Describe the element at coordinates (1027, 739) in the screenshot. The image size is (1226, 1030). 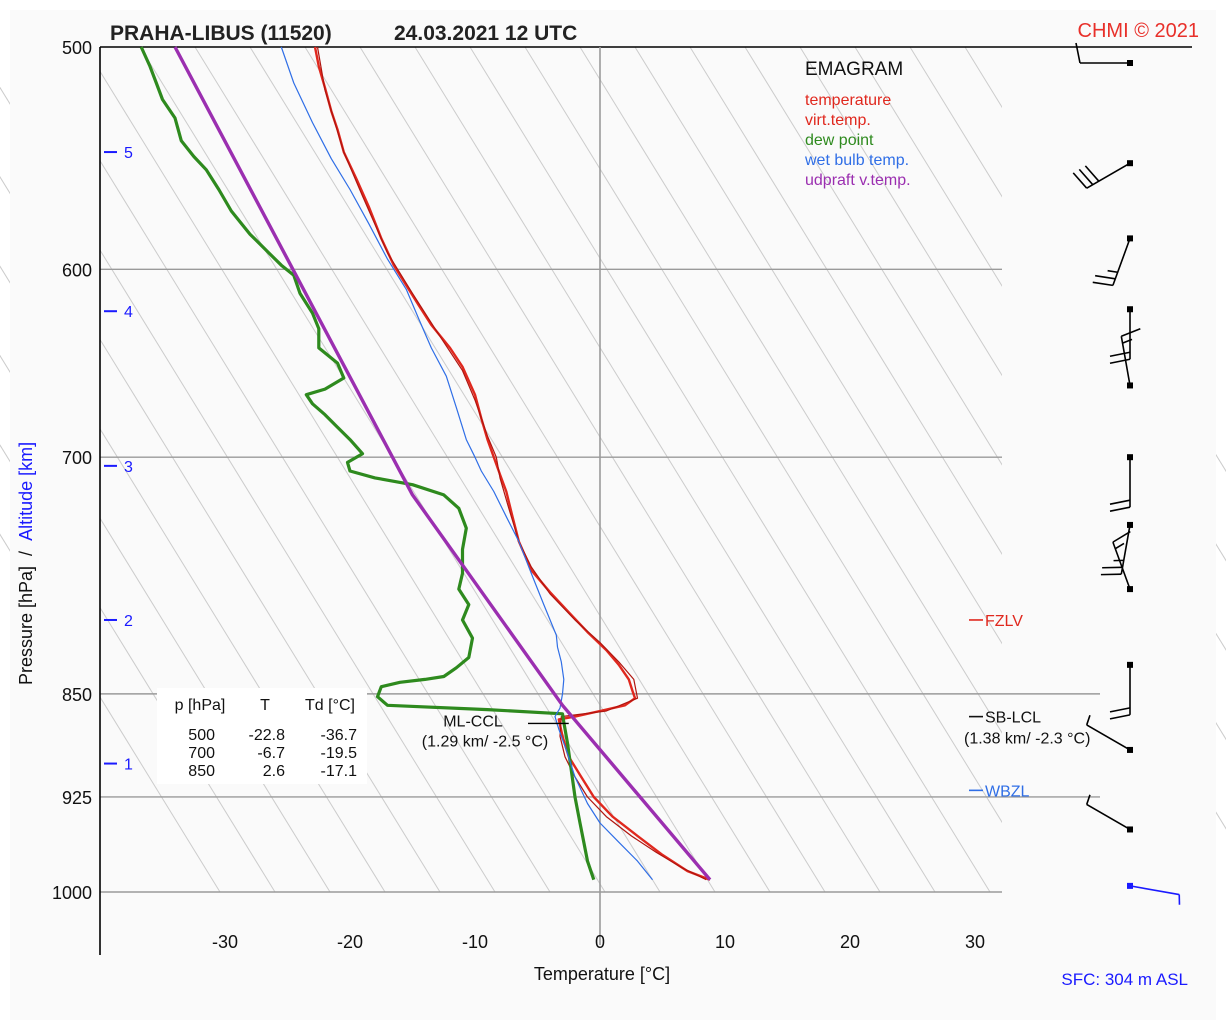
I see `level-value: (1.38 km/ -2.3 °C)` at that location.